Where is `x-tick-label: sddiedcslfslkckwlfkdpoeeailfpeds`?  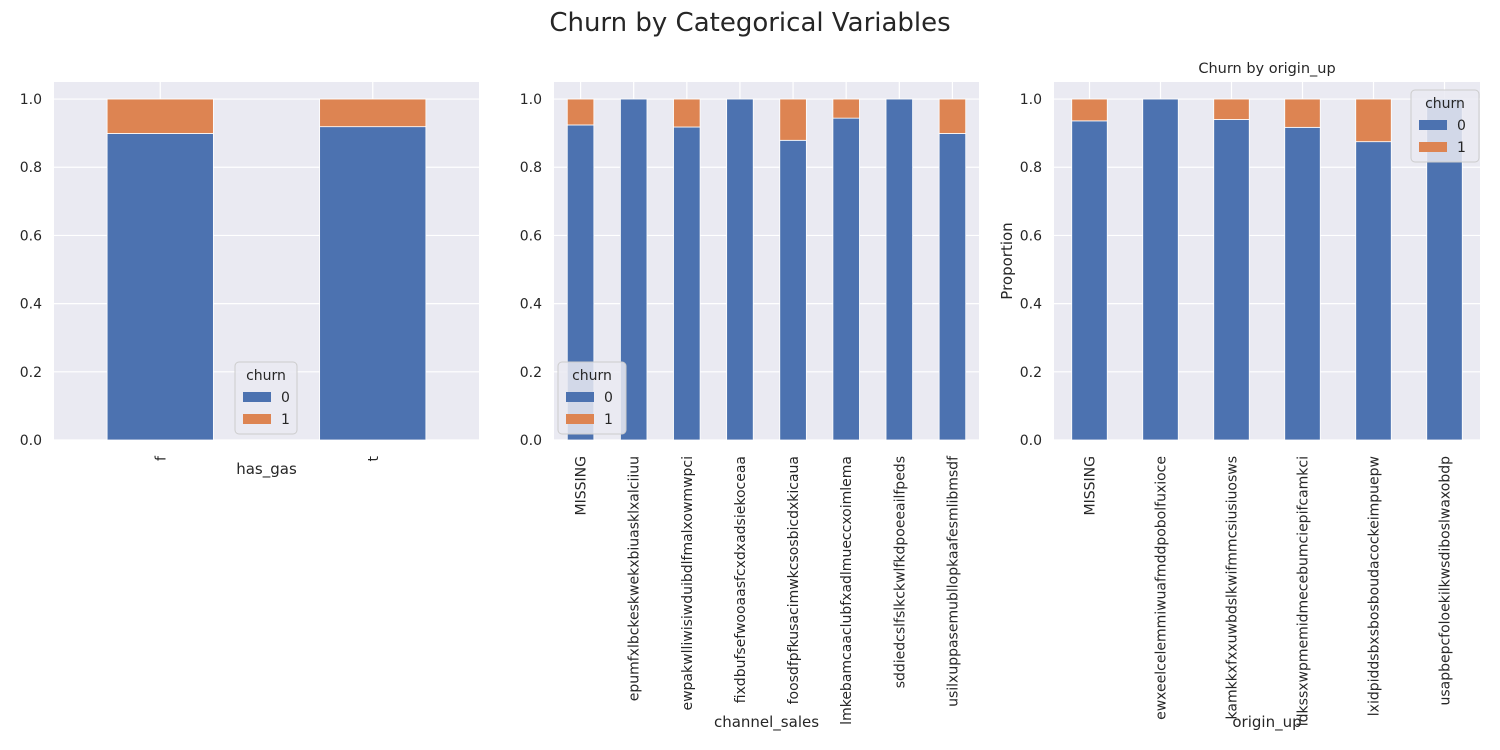
x-tick-label: sddiedcslfslkckwlfkdpoeeailfpeds is located at coordinates (900, 572).